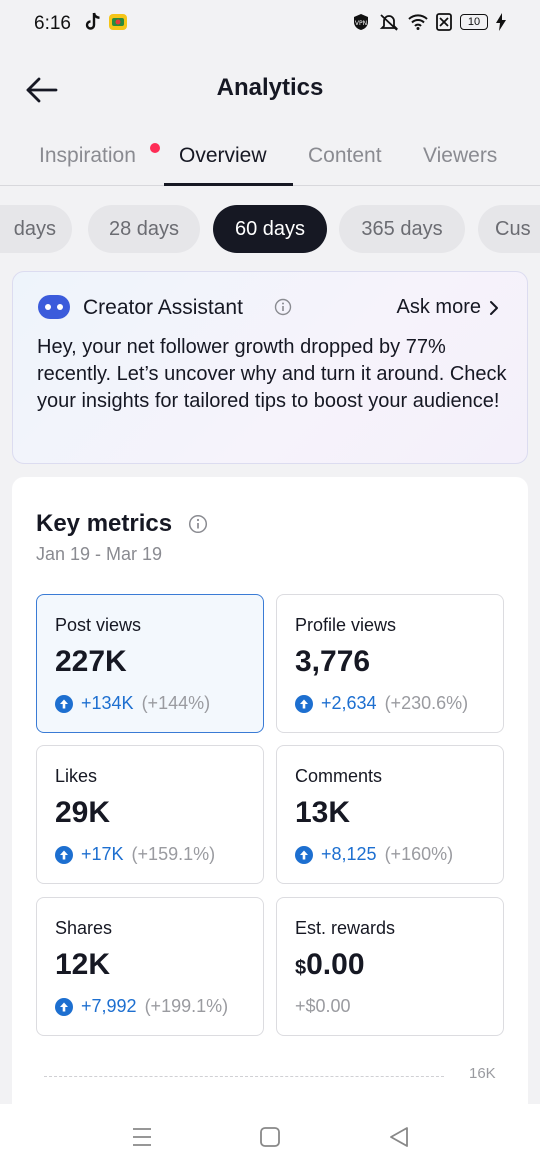 The width and height of the screenshot is (540, 1170). What do you see at coordinates (54, 307) in the screenshot?
I see `creator-assistant-icon` at bounding box center [54, 307].